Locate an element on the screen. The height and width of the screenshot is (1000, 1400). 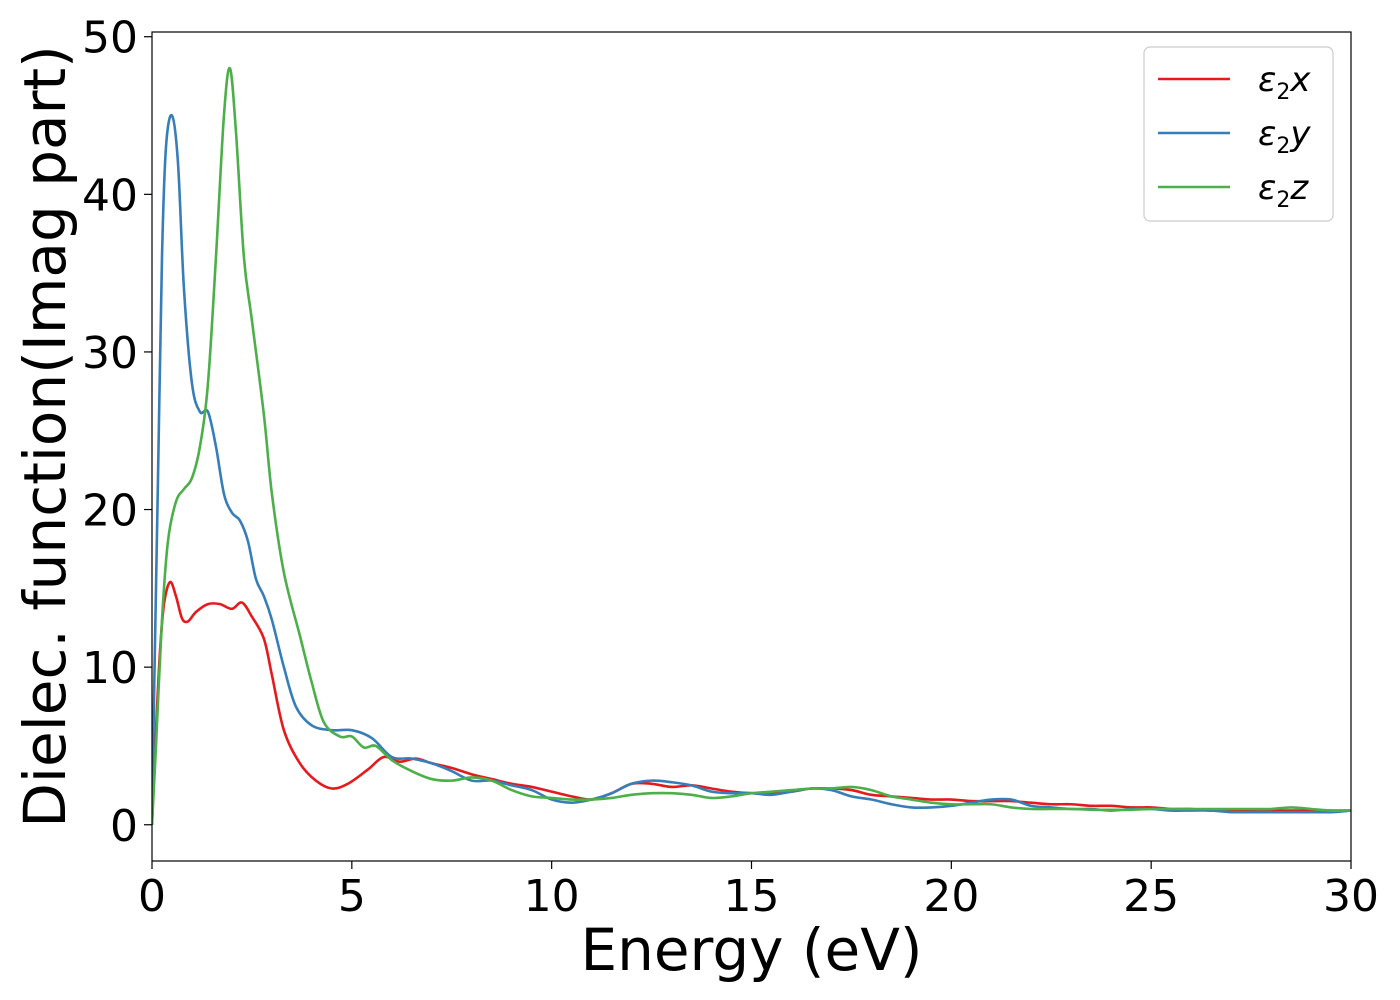
y-tick-label: 20 is located at coordinates (110, 511).